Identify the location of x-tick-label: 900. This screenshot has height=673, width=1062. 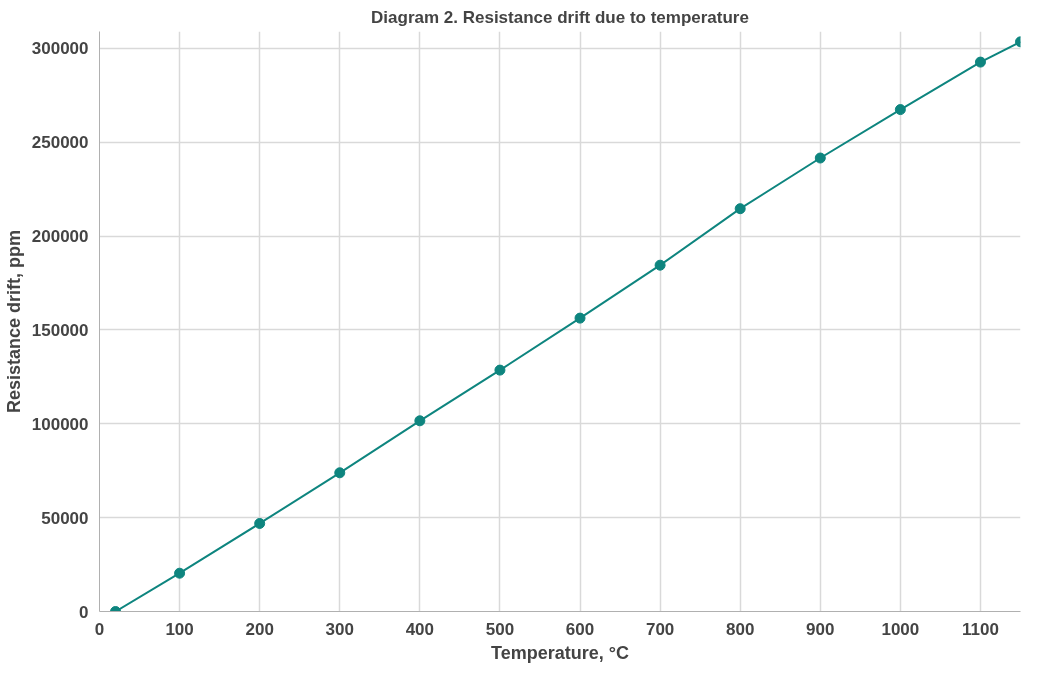
(820, 629).